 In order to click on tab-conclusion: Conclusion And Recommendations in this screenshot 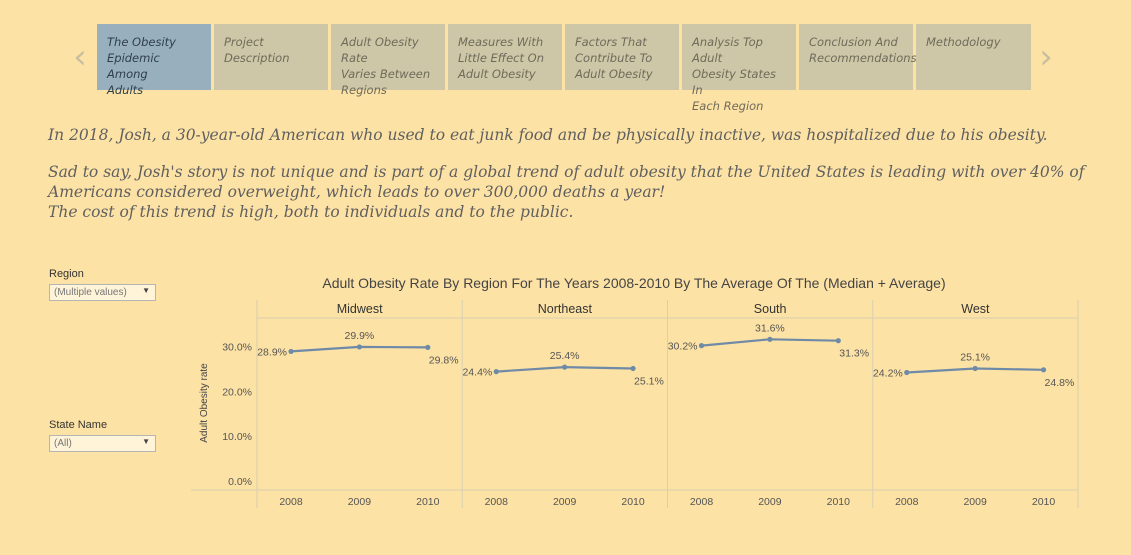, I will do `click(858, 57)`.